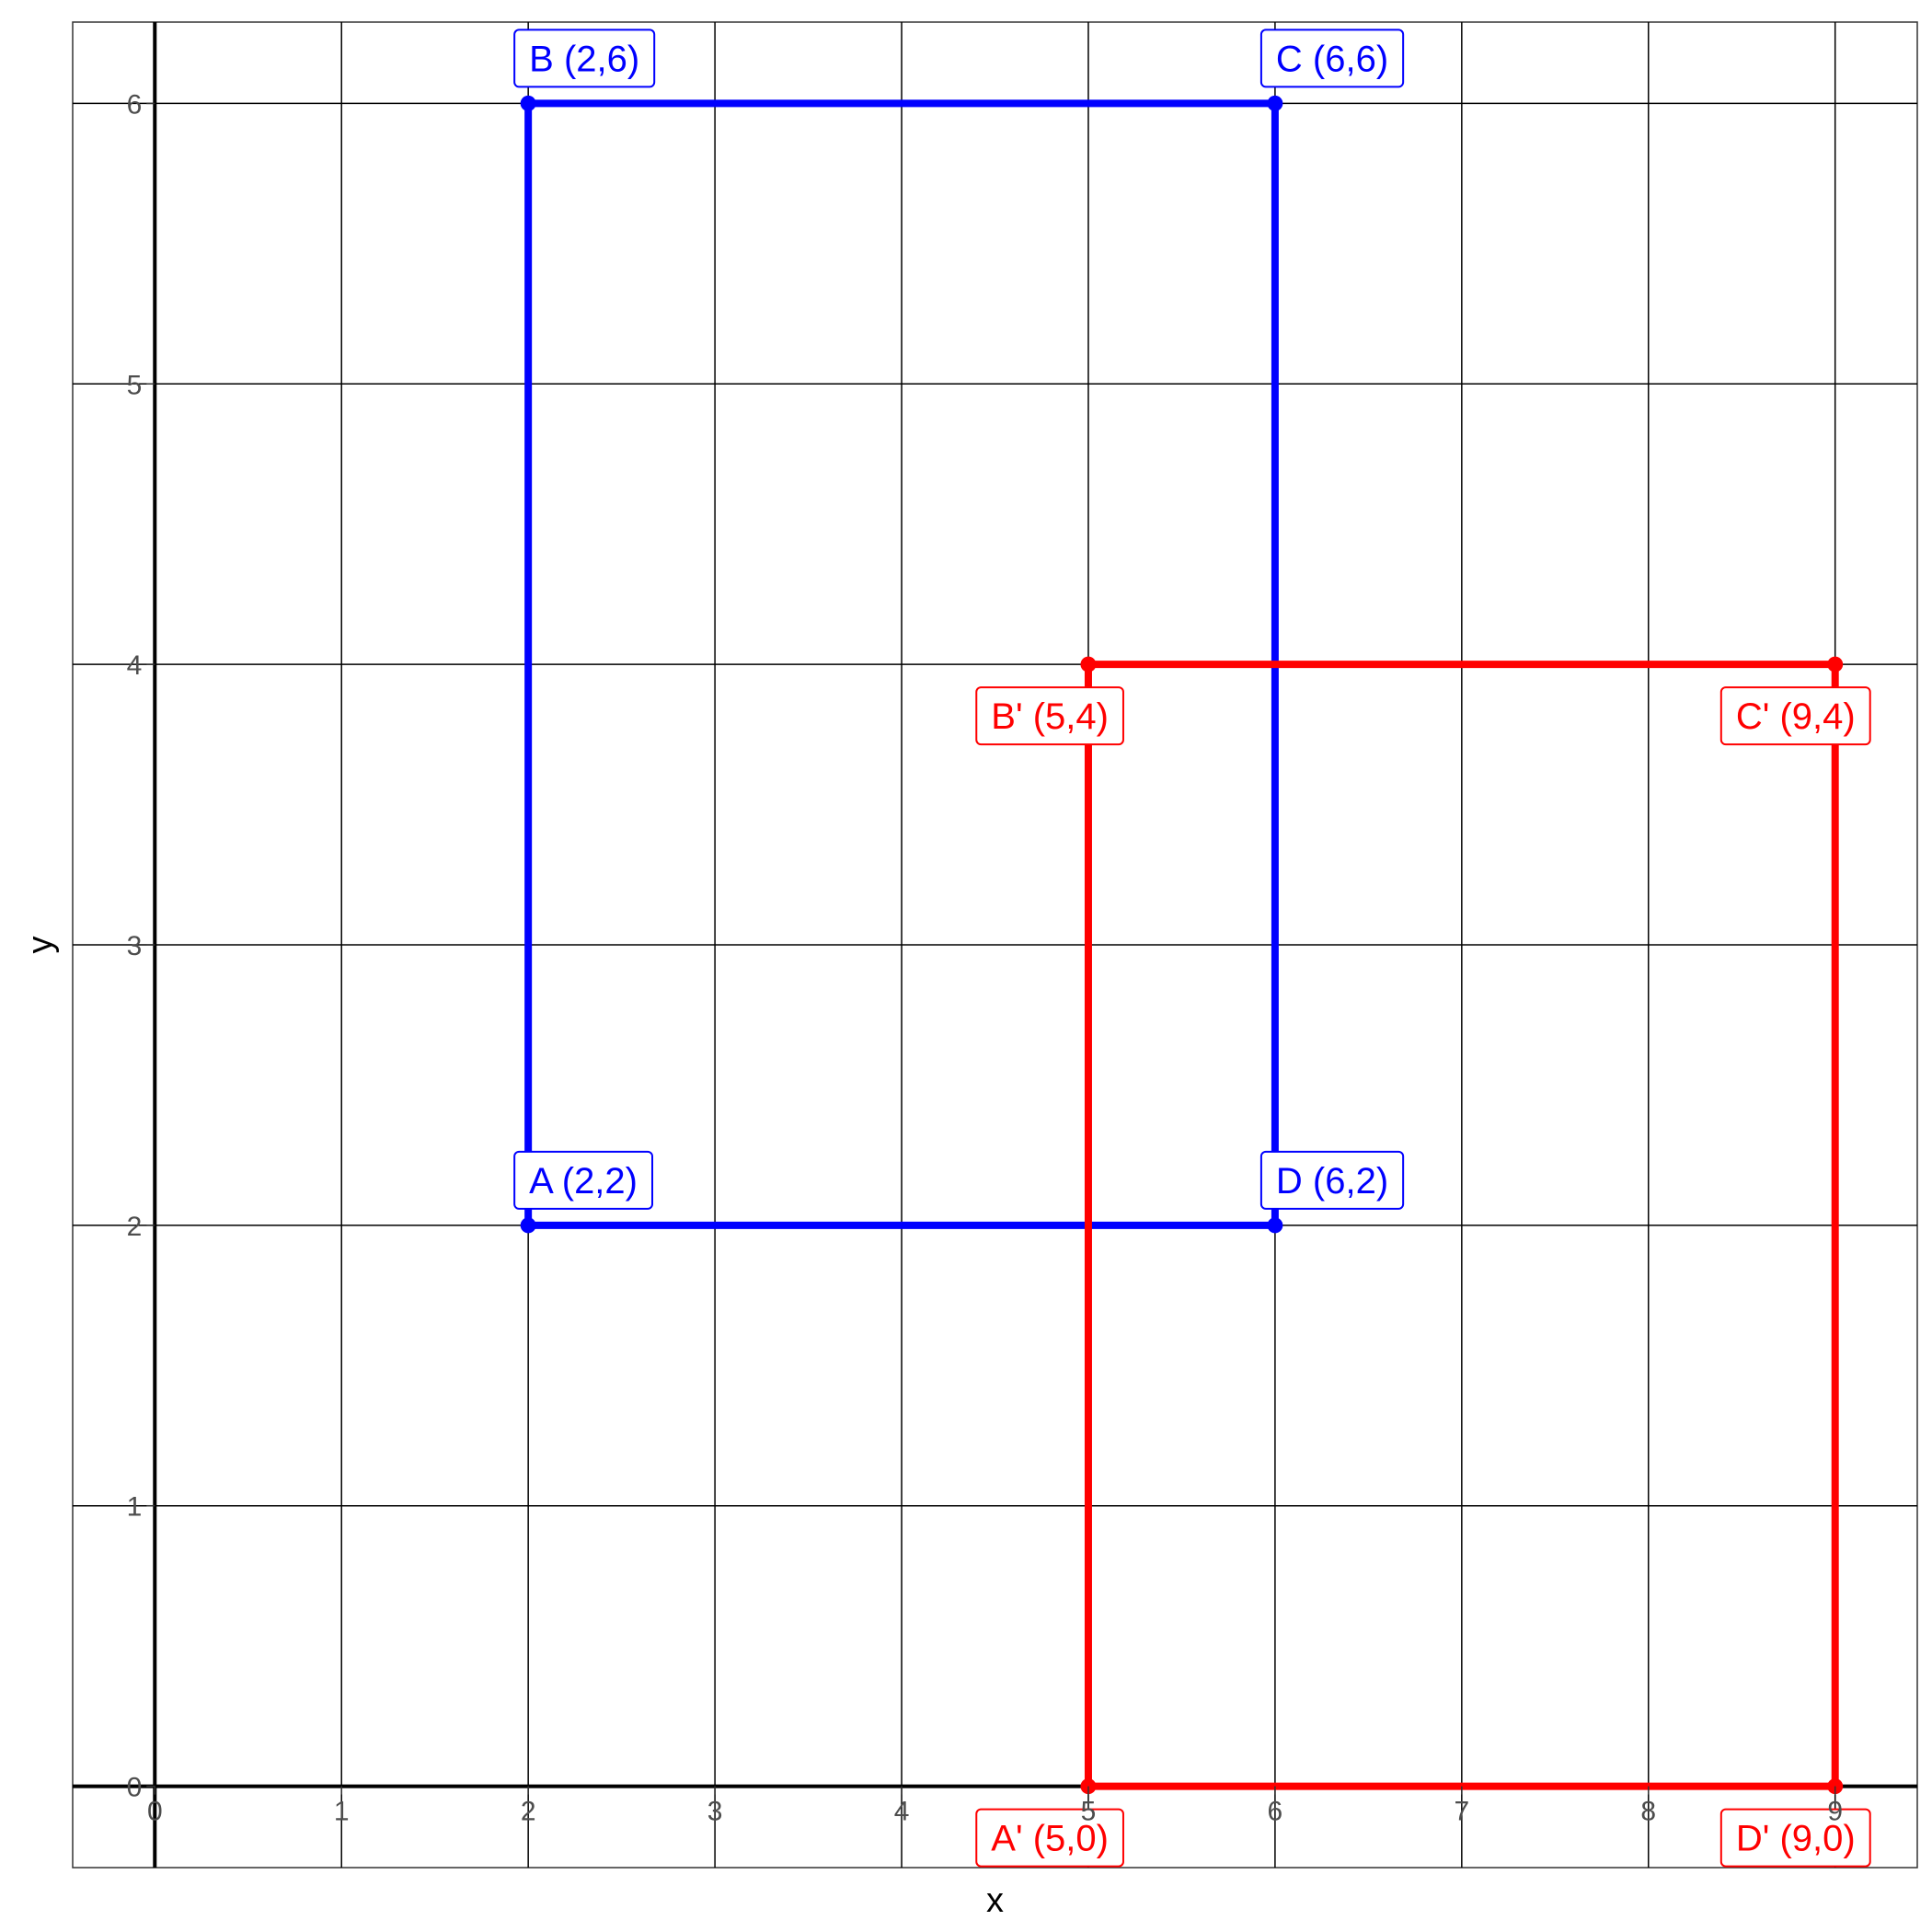 The width and height of the screenshot is (1932, 1932). I want to click on x-tick-label-9: 9, so click(1835, 1812).